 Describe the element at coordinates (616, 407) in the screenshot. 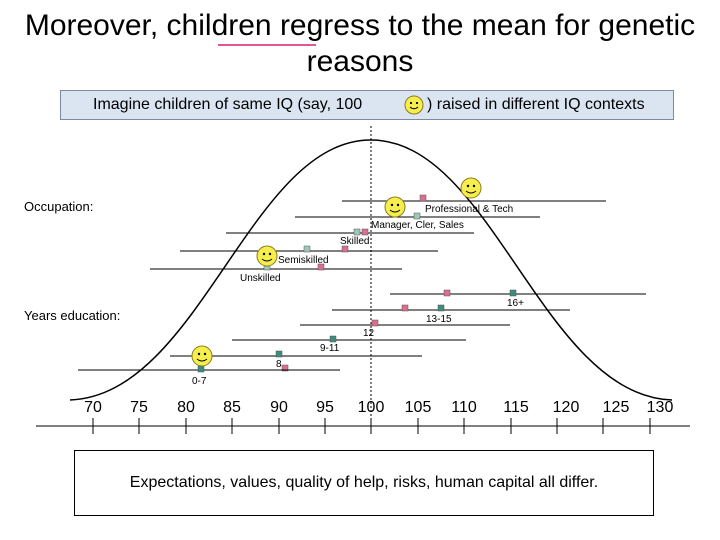

I see `tick-label: 125` at that location.